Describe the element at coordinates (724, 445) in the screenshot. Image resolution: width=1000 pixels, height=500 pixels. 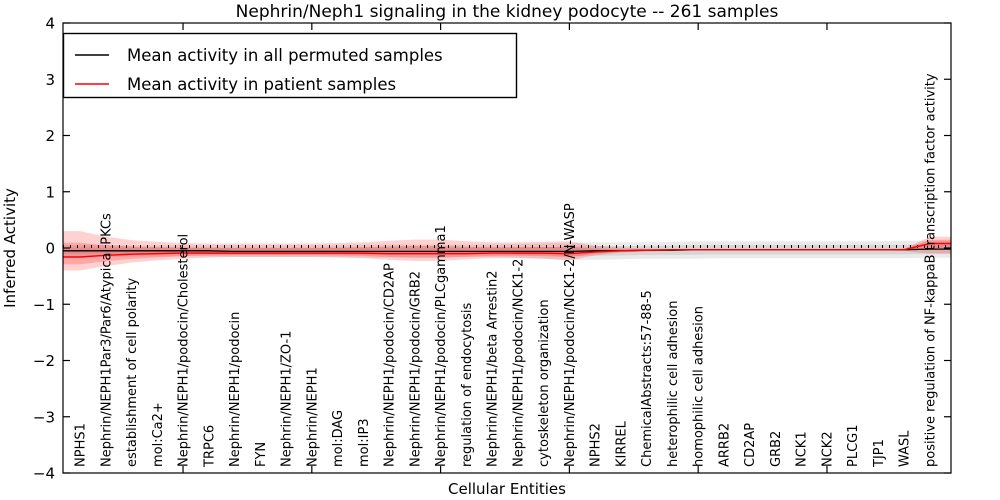
I see `x-tick-label: ARRB2` at that location.